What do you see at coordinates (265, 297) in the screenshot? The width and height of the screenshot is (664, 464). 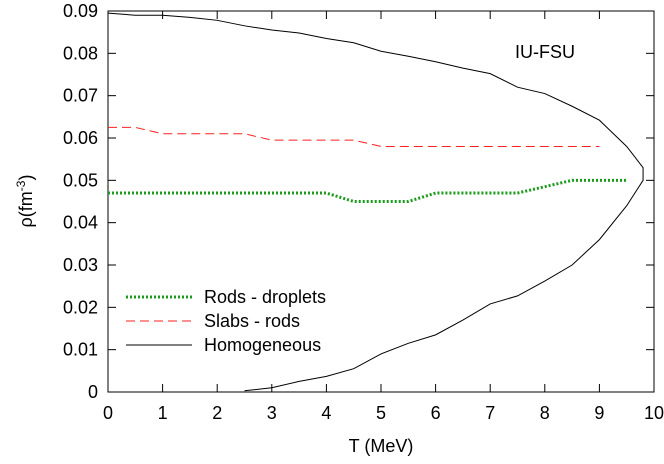 I see `legend-label: Rods - droplets` at bounding box center [265, 297].